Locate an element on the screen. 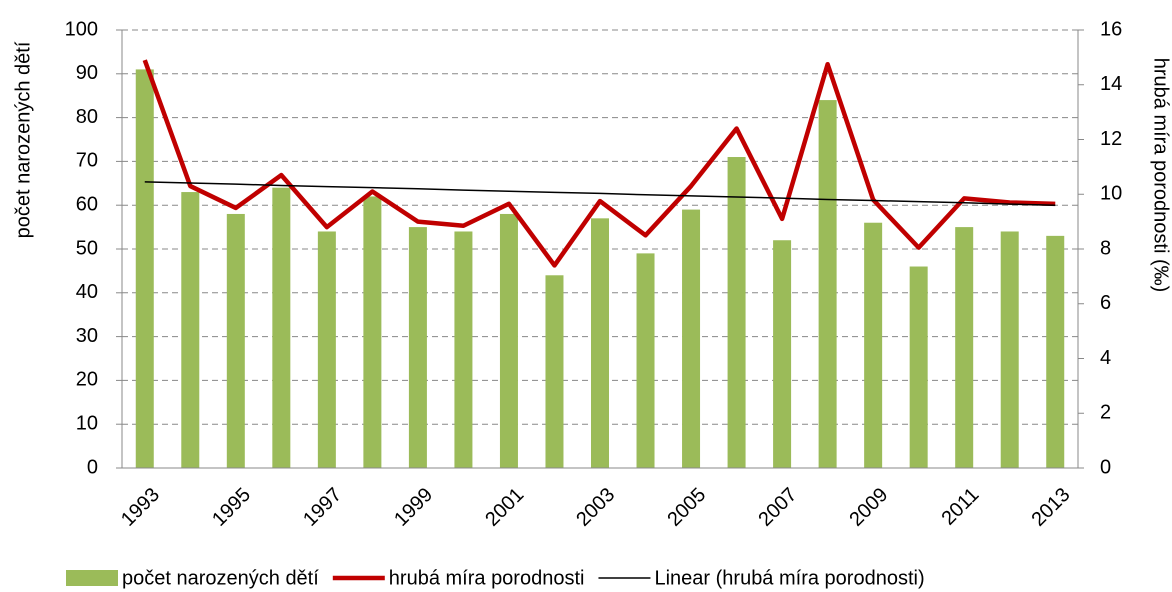 This screenshot has width=1172, height=592. y2-tick-label: 8 is located at coordinates (1105, 248).